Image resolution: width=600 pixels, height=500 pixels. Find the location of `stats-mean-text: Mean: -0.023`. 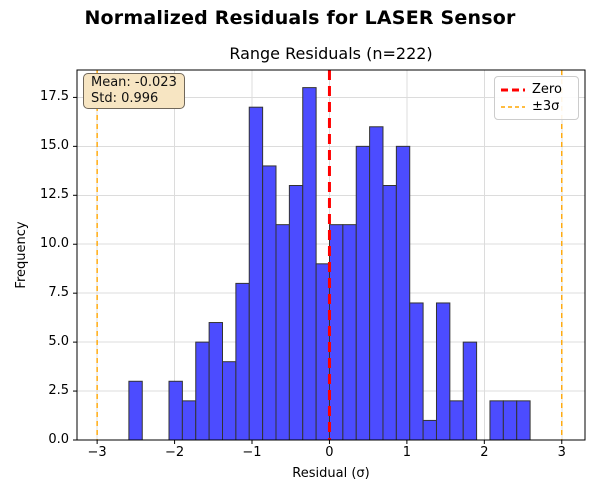

stats-mean-text: Mean: -0.023 is located at coordinates (134, 82).